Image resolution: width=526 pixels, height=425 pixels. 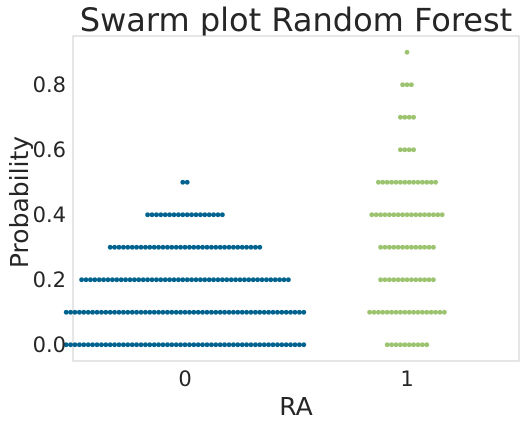 I want to click on y-tick-label: 0.8, so click(x=49, y=85).